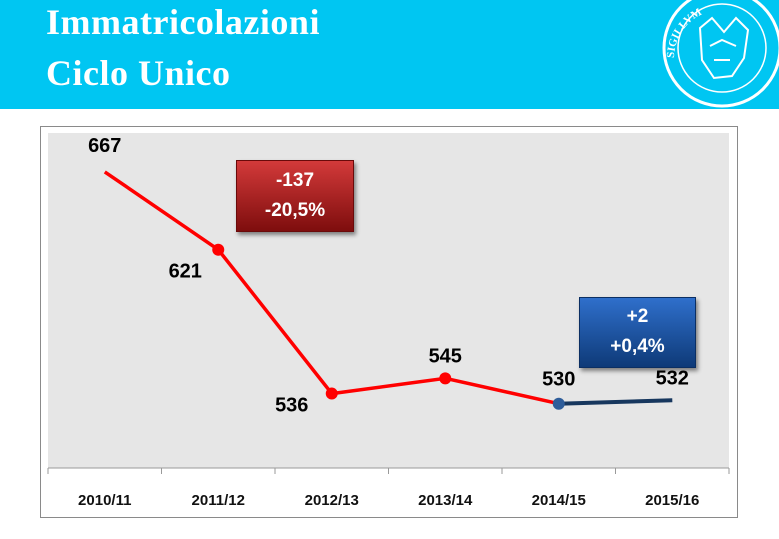 Image resolution: width=779 pixels, height=539 pixels. What do you see at coordinates (615, 402) in the screenshot?
I see `series-line-blue` at bounding box center [615, 402].